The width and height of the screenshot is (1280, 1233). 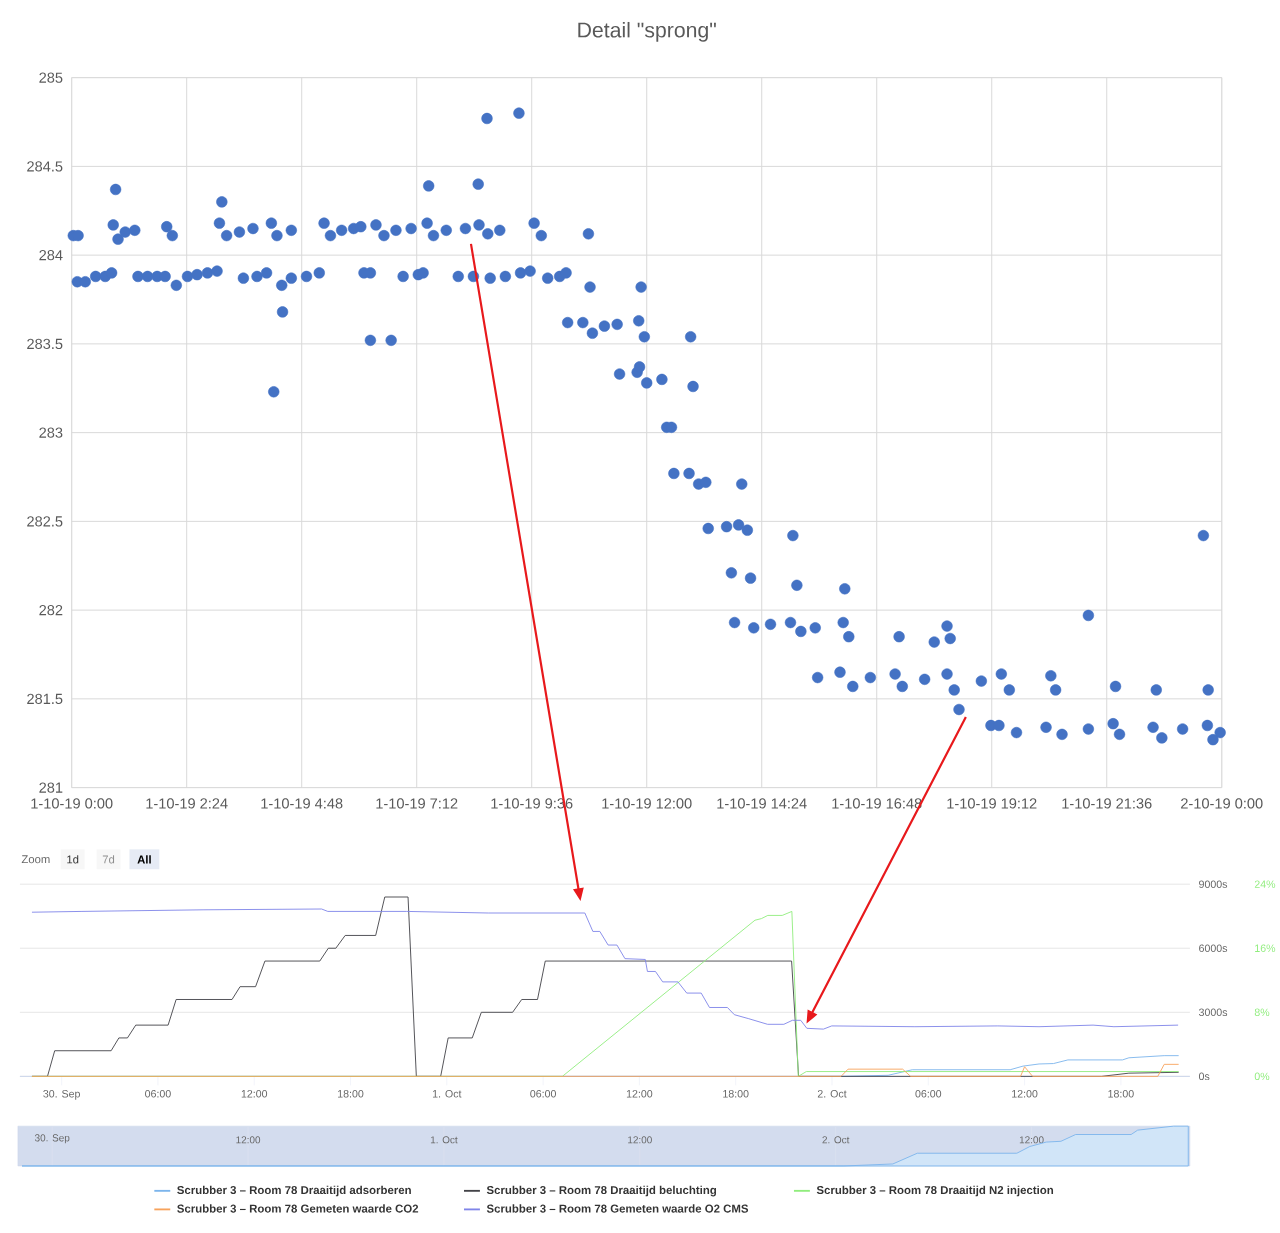 I want to click on y-tick-label: 283.5, so click(x=45, y=344).